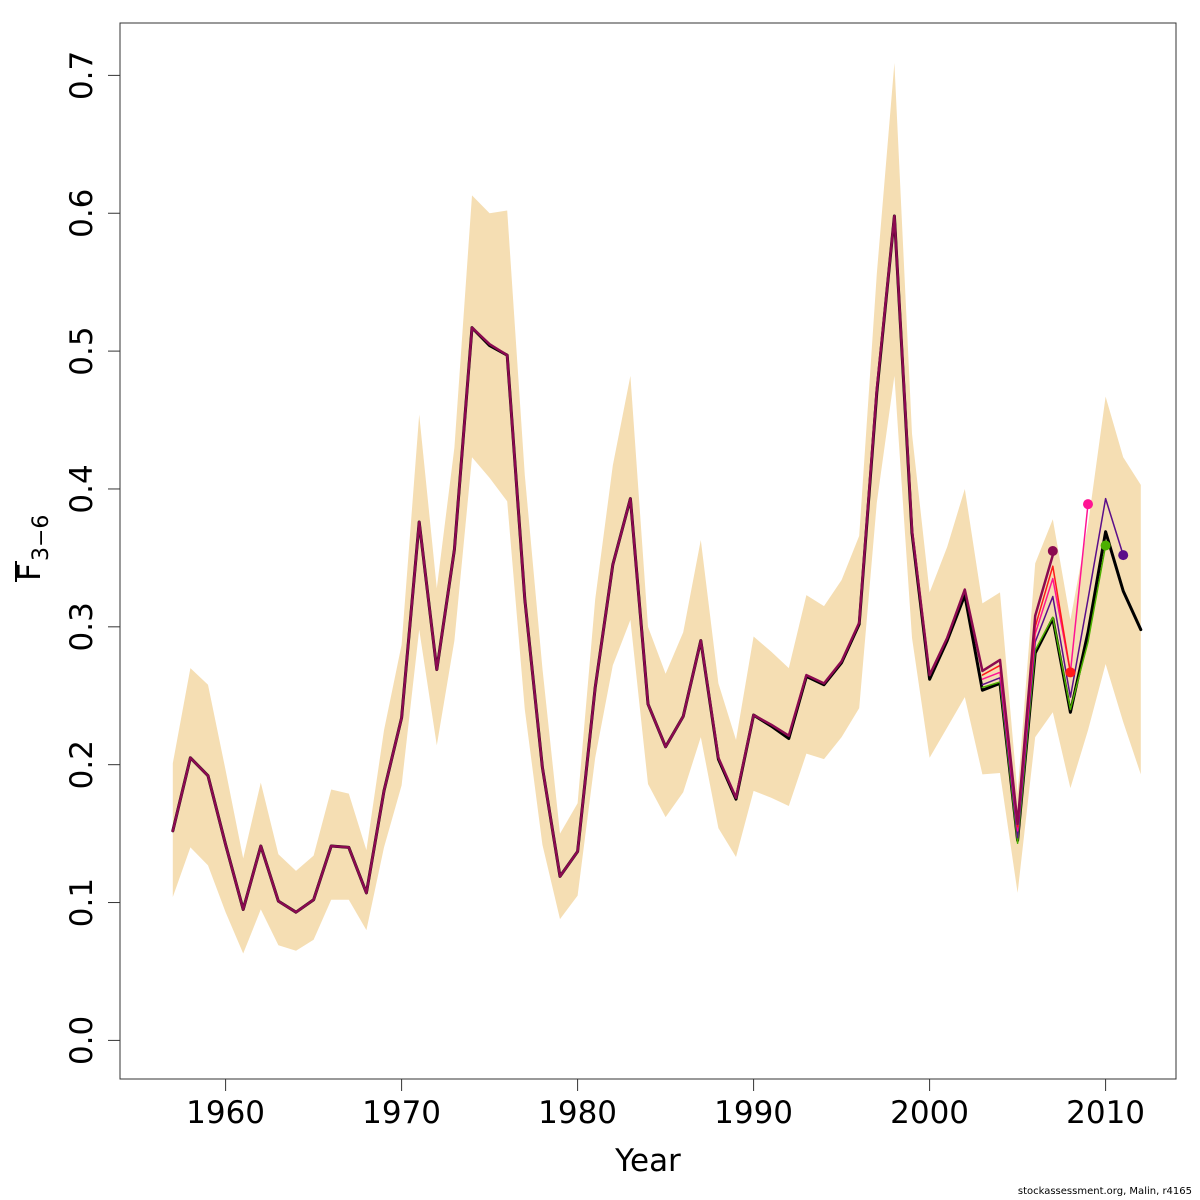  What do you see at coordinates (82, 75) in the screenshot?
I see `y-tick-label: 0.7` at bounding box center [82, 75].